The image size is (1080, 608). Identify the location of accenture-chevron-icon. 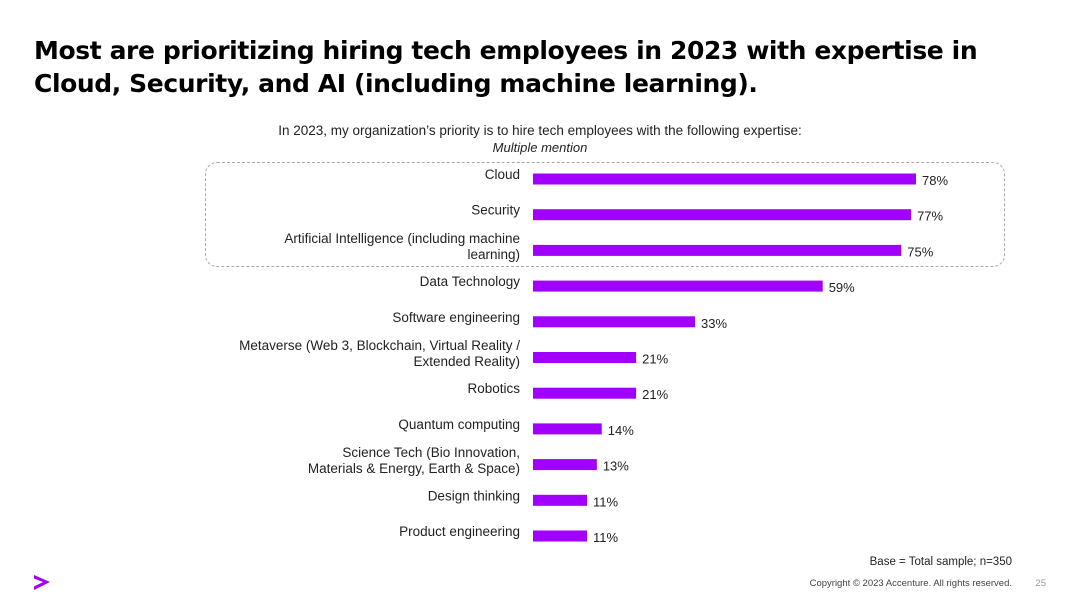
(42, 582).